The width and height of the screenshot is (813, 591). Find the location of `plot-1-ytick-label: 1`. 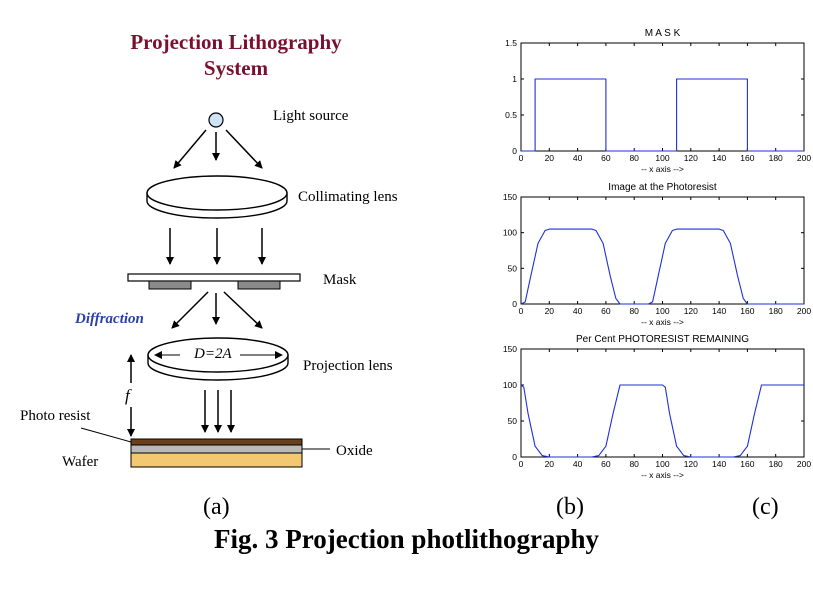

plot-1-ytick-label: 1 is located at coordinates (514, 79).